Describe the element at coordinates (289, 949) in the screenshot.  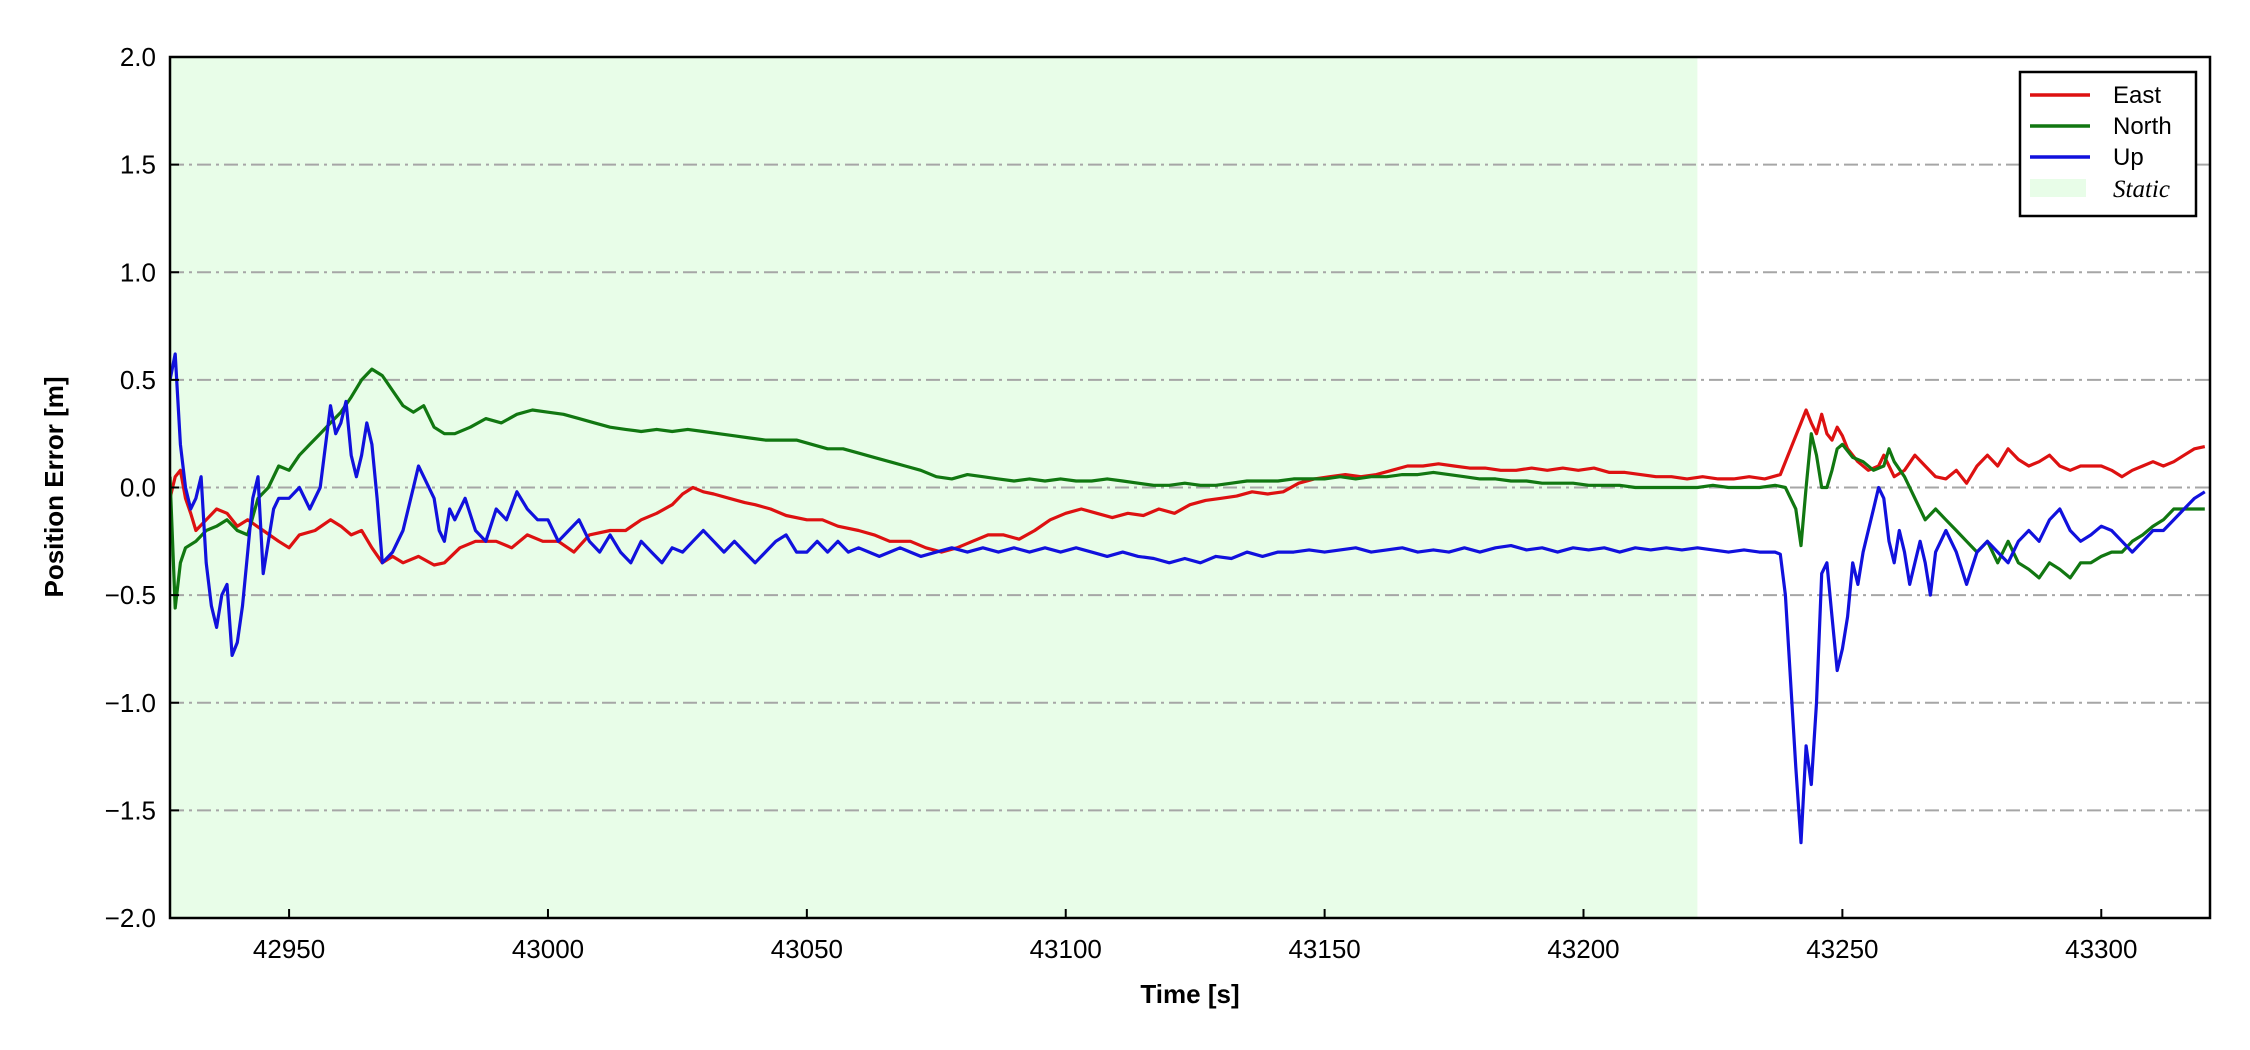
I see `x-tick-label: 42950` at that location.